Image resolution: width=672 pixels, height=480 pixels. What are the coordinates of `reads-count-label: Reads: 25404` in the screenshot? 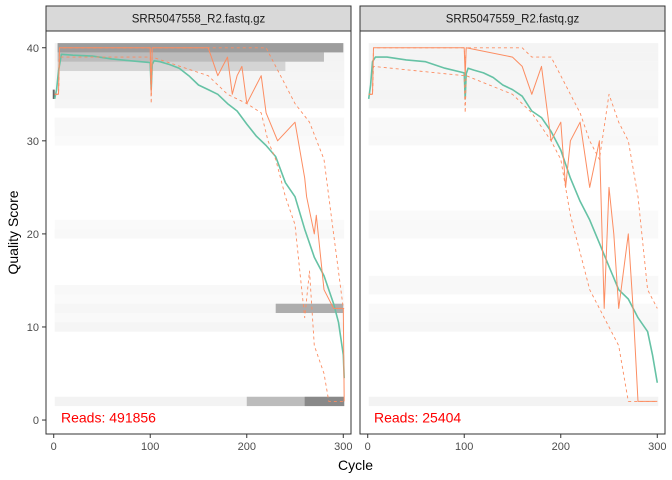 It's located at (417, 418).